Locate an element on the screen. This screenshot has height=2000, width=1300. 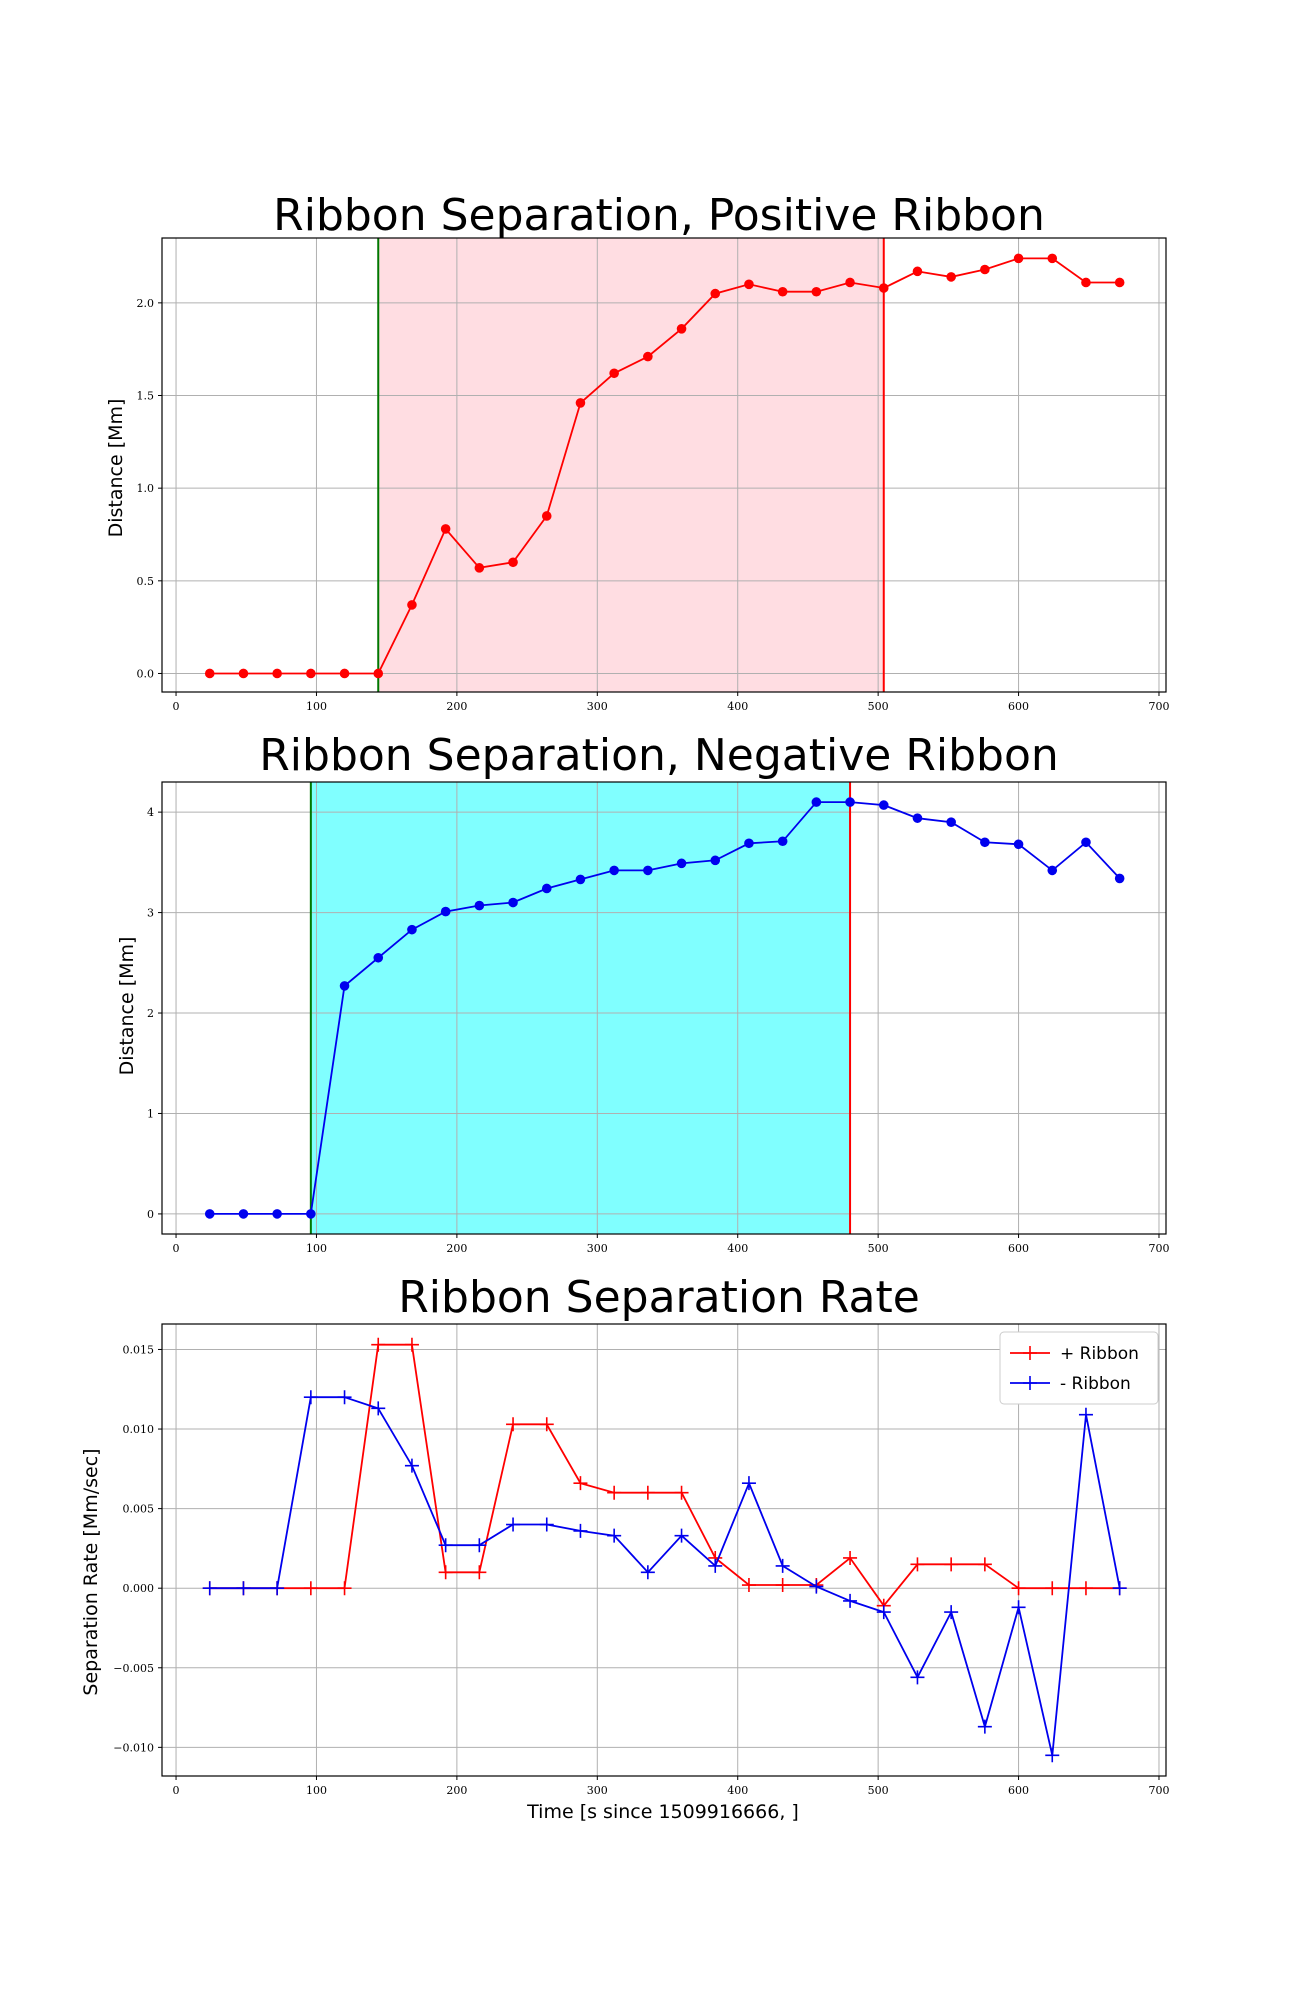
x-tick-label: 700 is located at coordinates (1158, 1248).